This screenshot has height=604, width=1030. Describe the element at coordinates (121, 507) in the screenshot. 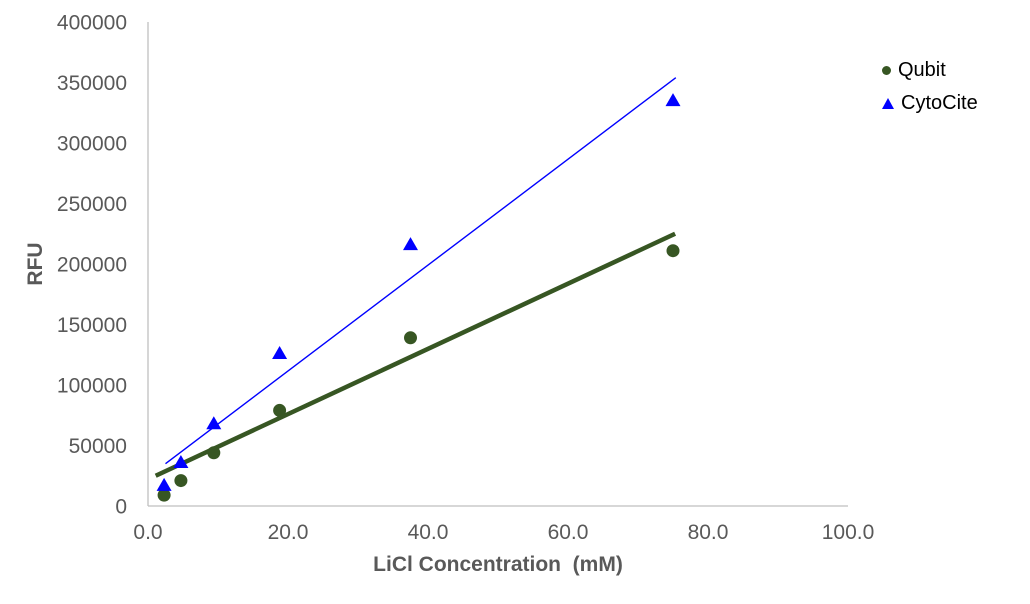

I see `y-tick-label: 0` at that location.